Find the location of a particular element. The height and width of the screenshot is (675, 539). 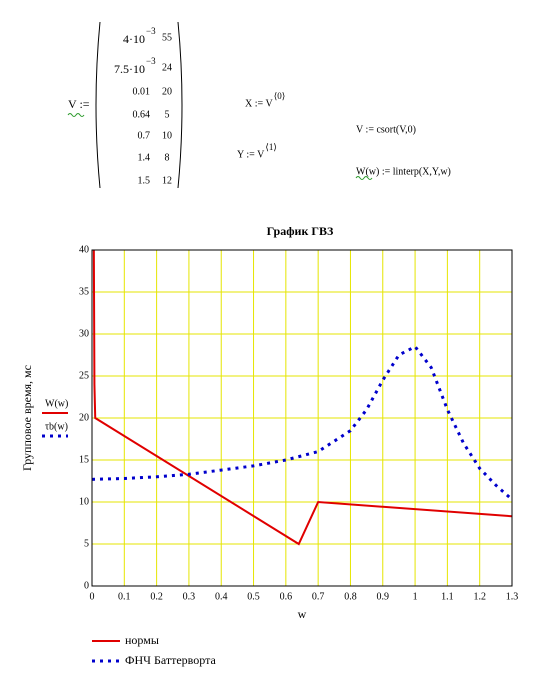

matrix-cell: 0.7 is located at coordinates (144, 135).